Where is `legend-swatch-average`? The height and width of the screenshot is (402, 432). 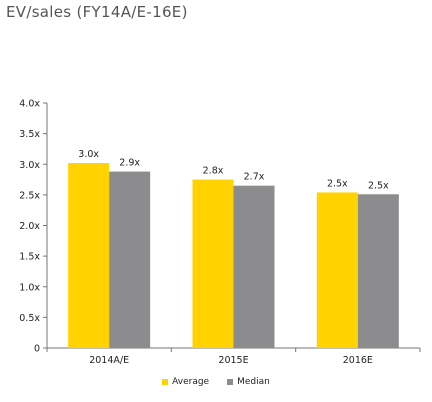
legend-swatch-average is located at coordinates (165, 382).